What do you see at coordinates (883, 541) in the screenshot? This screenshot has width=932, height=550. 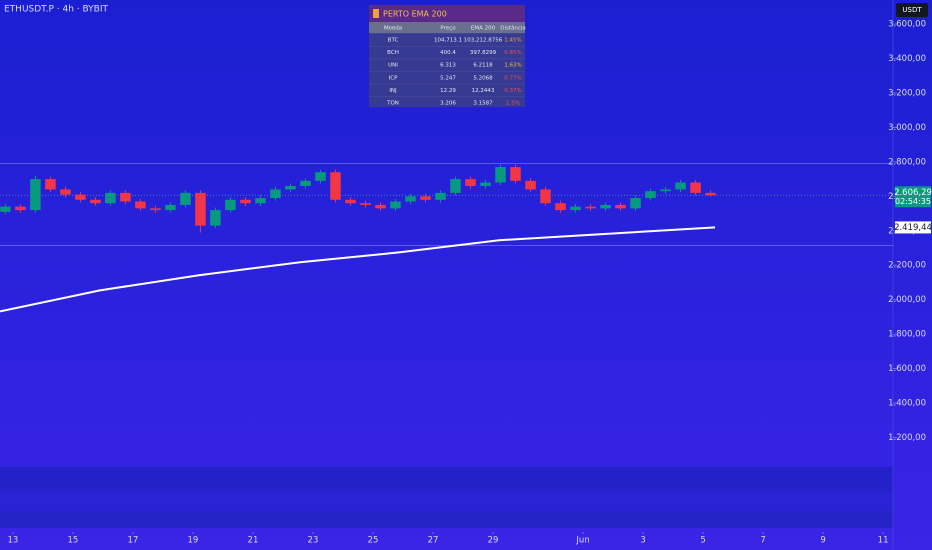 I see `x-tick-label: 11` at bounding box center [883, 541].